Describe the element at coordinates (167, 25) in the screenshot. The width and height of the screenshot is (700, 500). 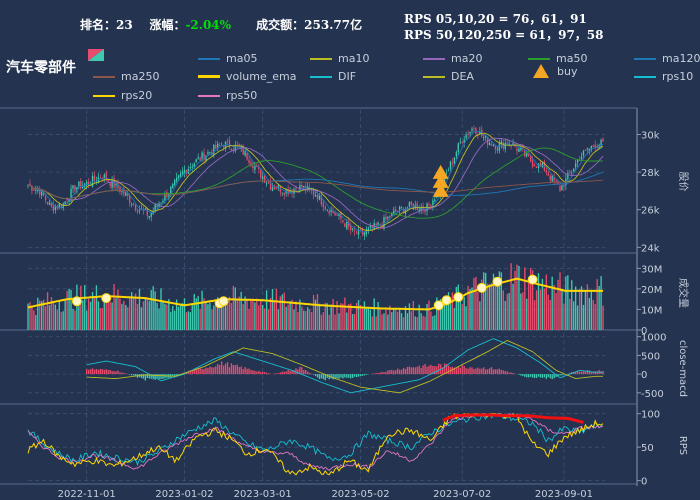
I see `change-label: 涨幅：` at that location.